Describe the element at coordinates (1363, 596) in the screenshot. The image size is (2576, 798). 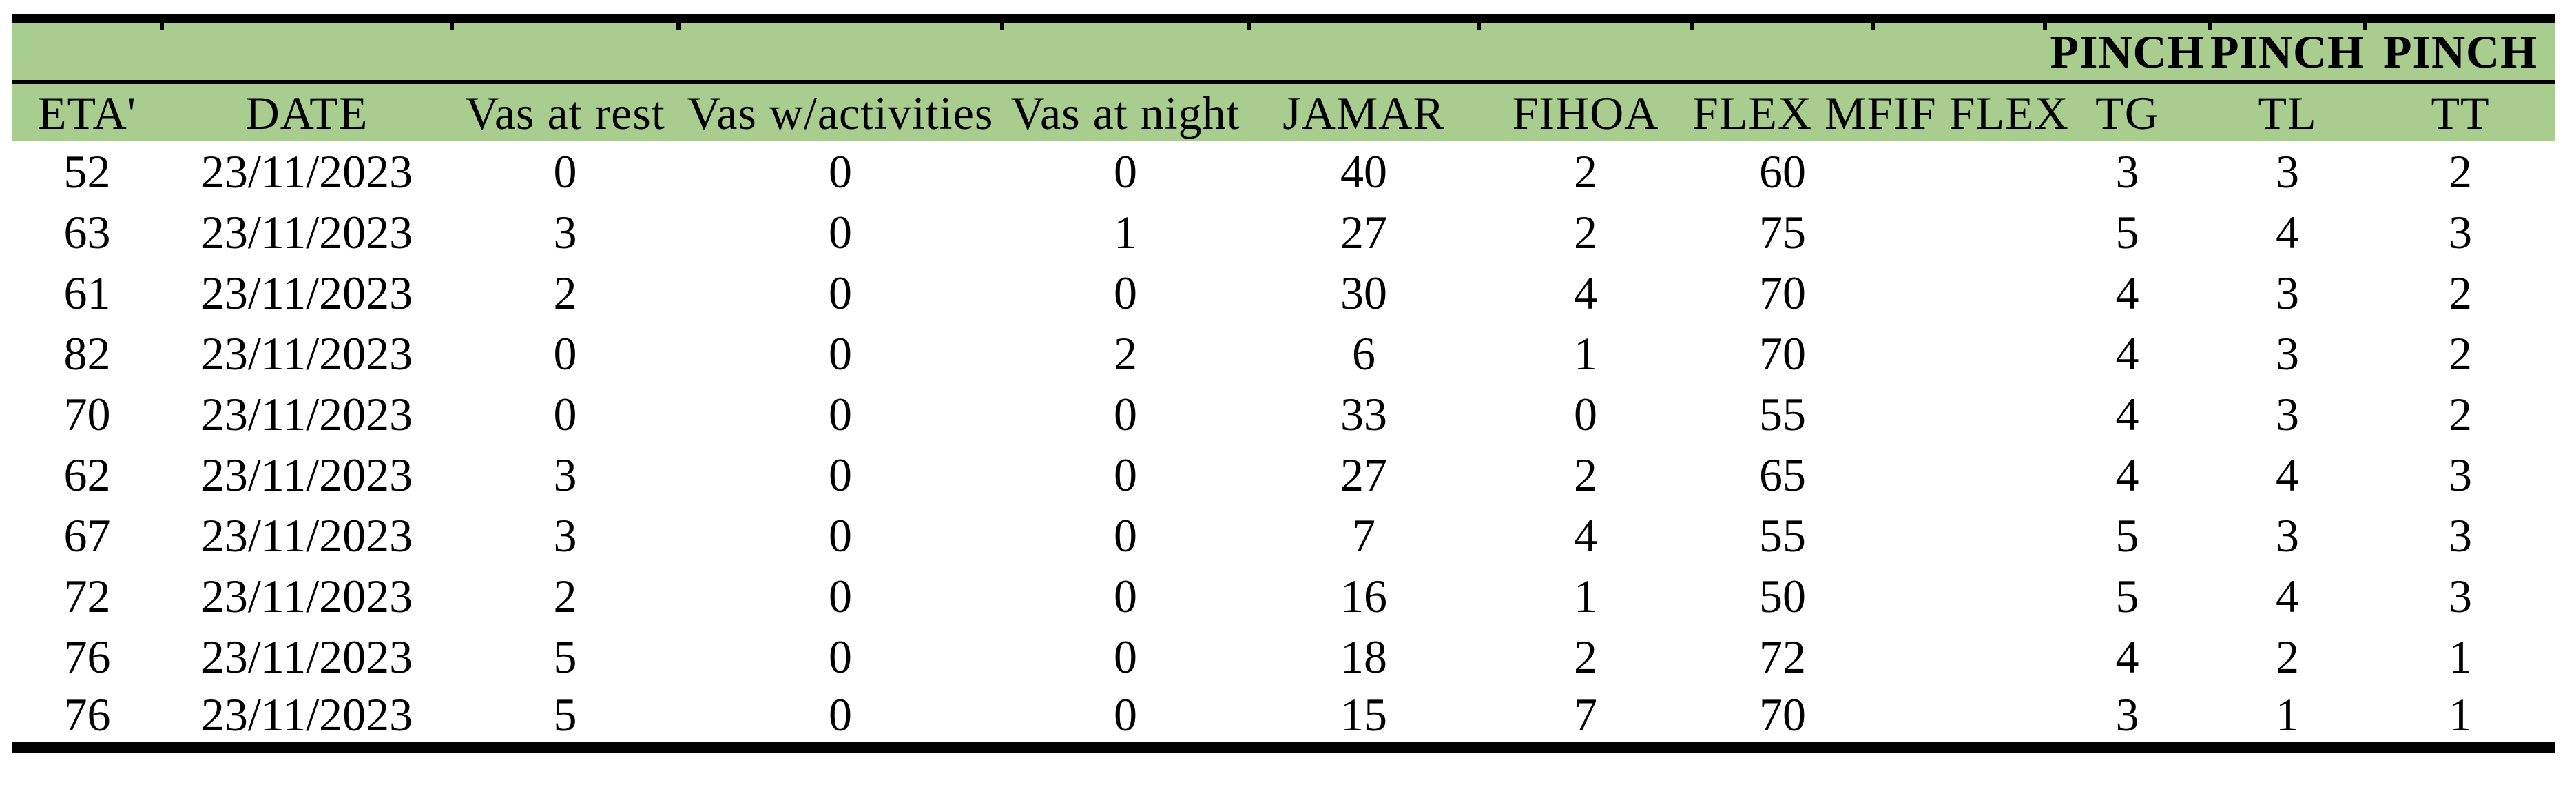
I see `cell-jamar: 16` at that location.